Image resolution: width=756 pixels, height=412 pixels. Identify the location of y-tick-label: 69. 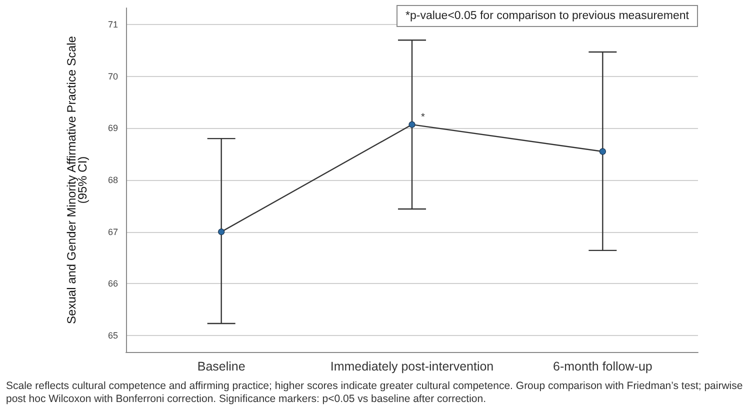
(113, 128).